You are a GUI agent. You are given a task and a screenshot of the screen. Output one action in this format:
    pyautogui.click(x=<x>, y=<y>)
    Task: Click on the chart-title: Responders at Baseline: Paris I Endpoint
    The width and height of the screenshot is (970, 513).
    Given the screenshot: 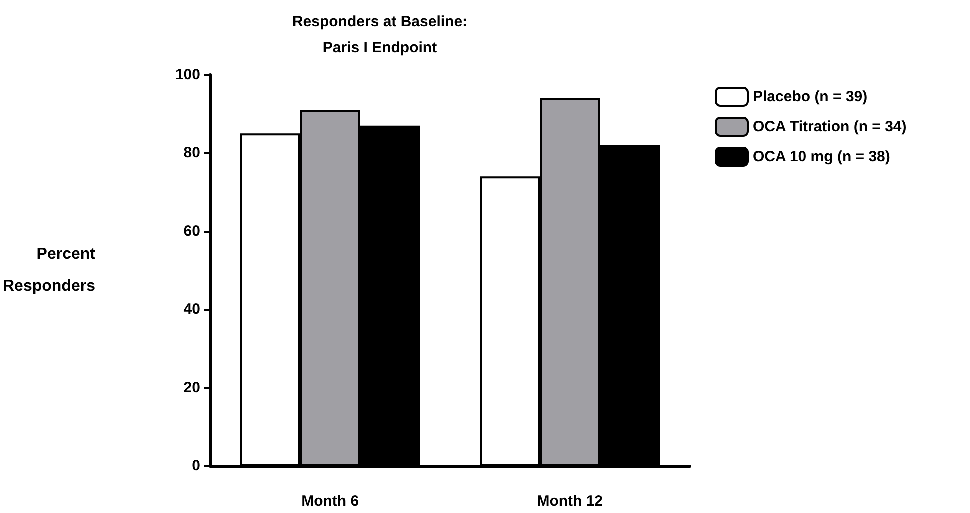 What is the action you would take?
    pyautogui.click(x=380, y=35)
    